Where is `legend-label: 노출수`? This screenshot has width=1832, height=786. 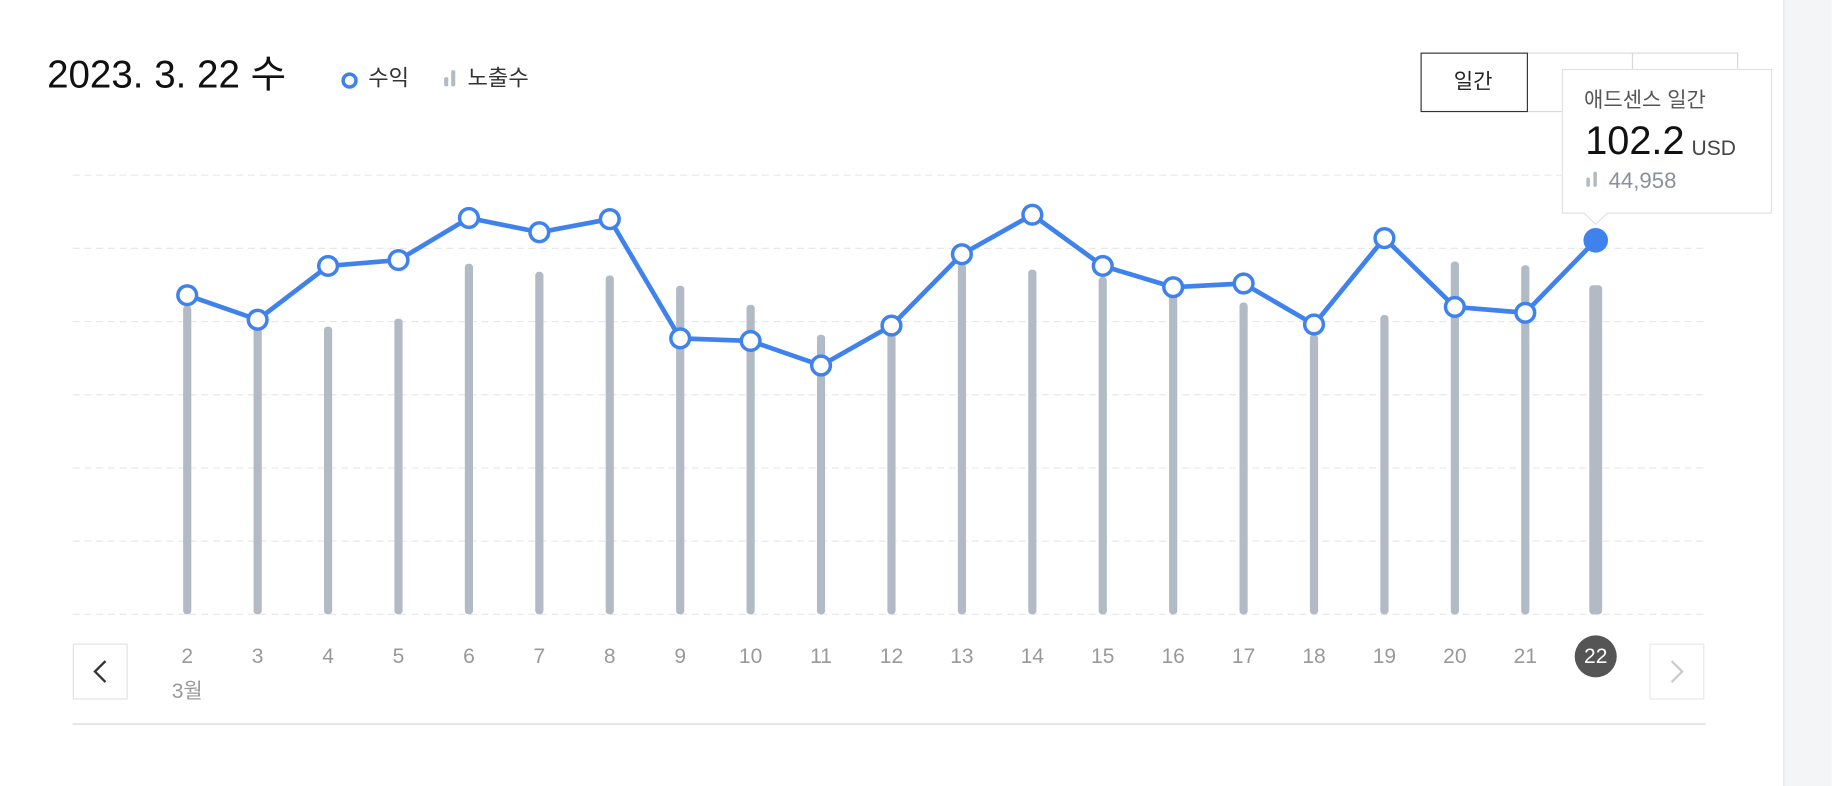 legend-label: 노출수 is located at coordinates (498, 77).